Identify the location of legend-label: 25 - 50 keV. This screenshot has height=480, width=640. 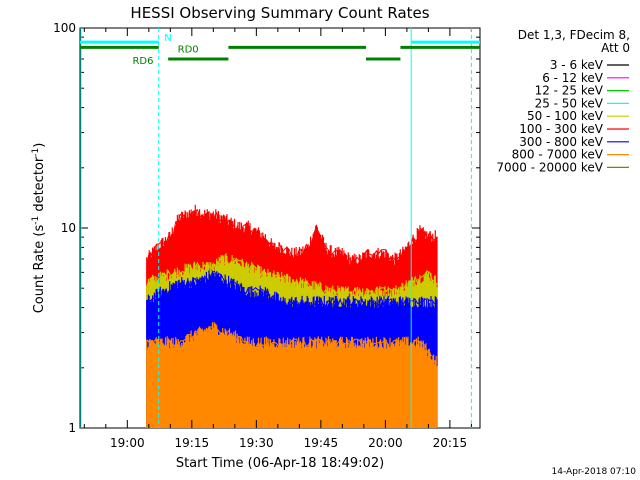
(569, 103).